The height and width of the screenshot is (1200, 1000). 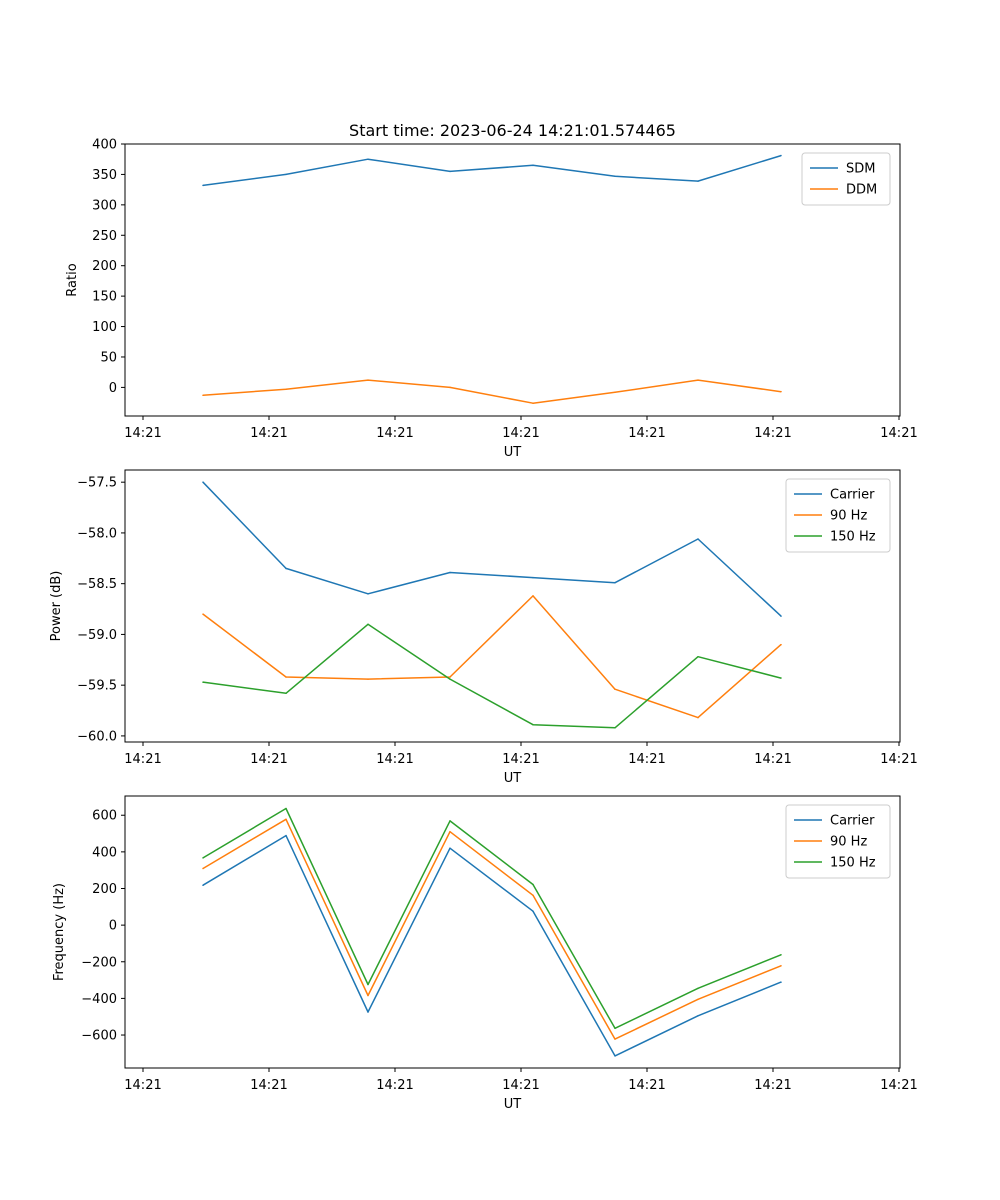 I want to click on y-tick-label: −60.0, so click(x=97, y=736).